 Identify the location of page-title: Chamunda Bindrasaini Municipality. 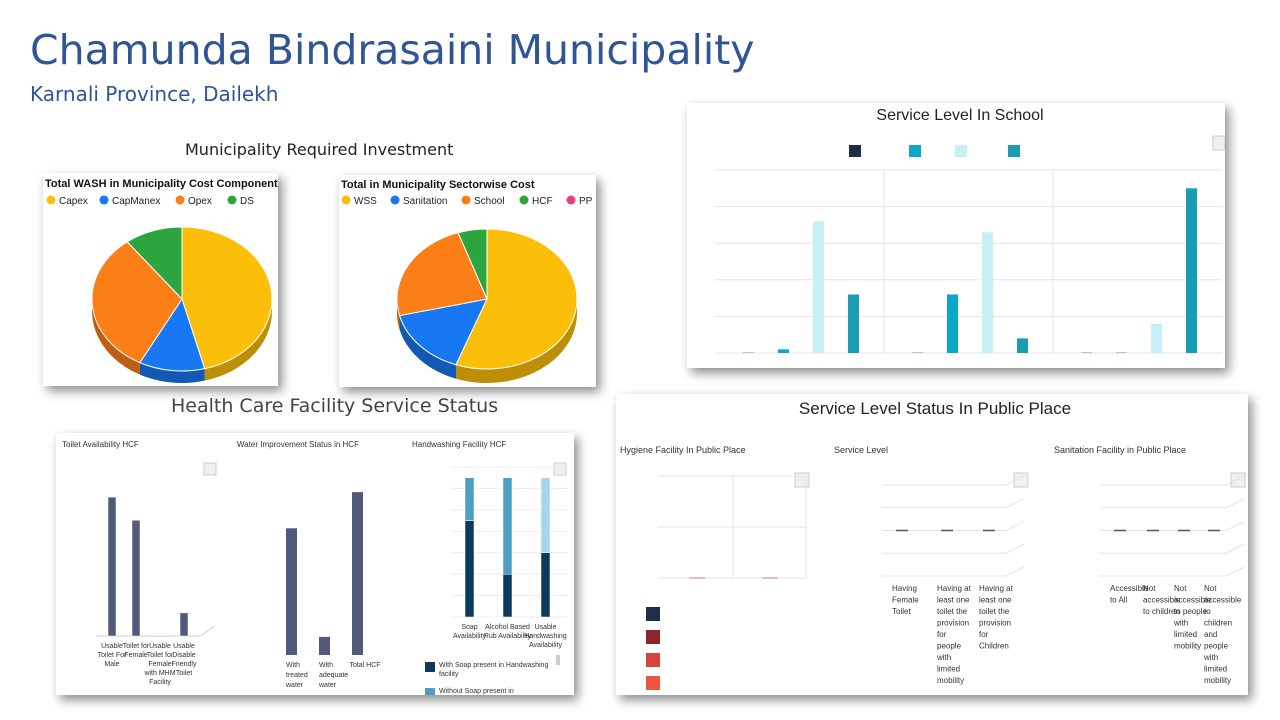
(392, 50).